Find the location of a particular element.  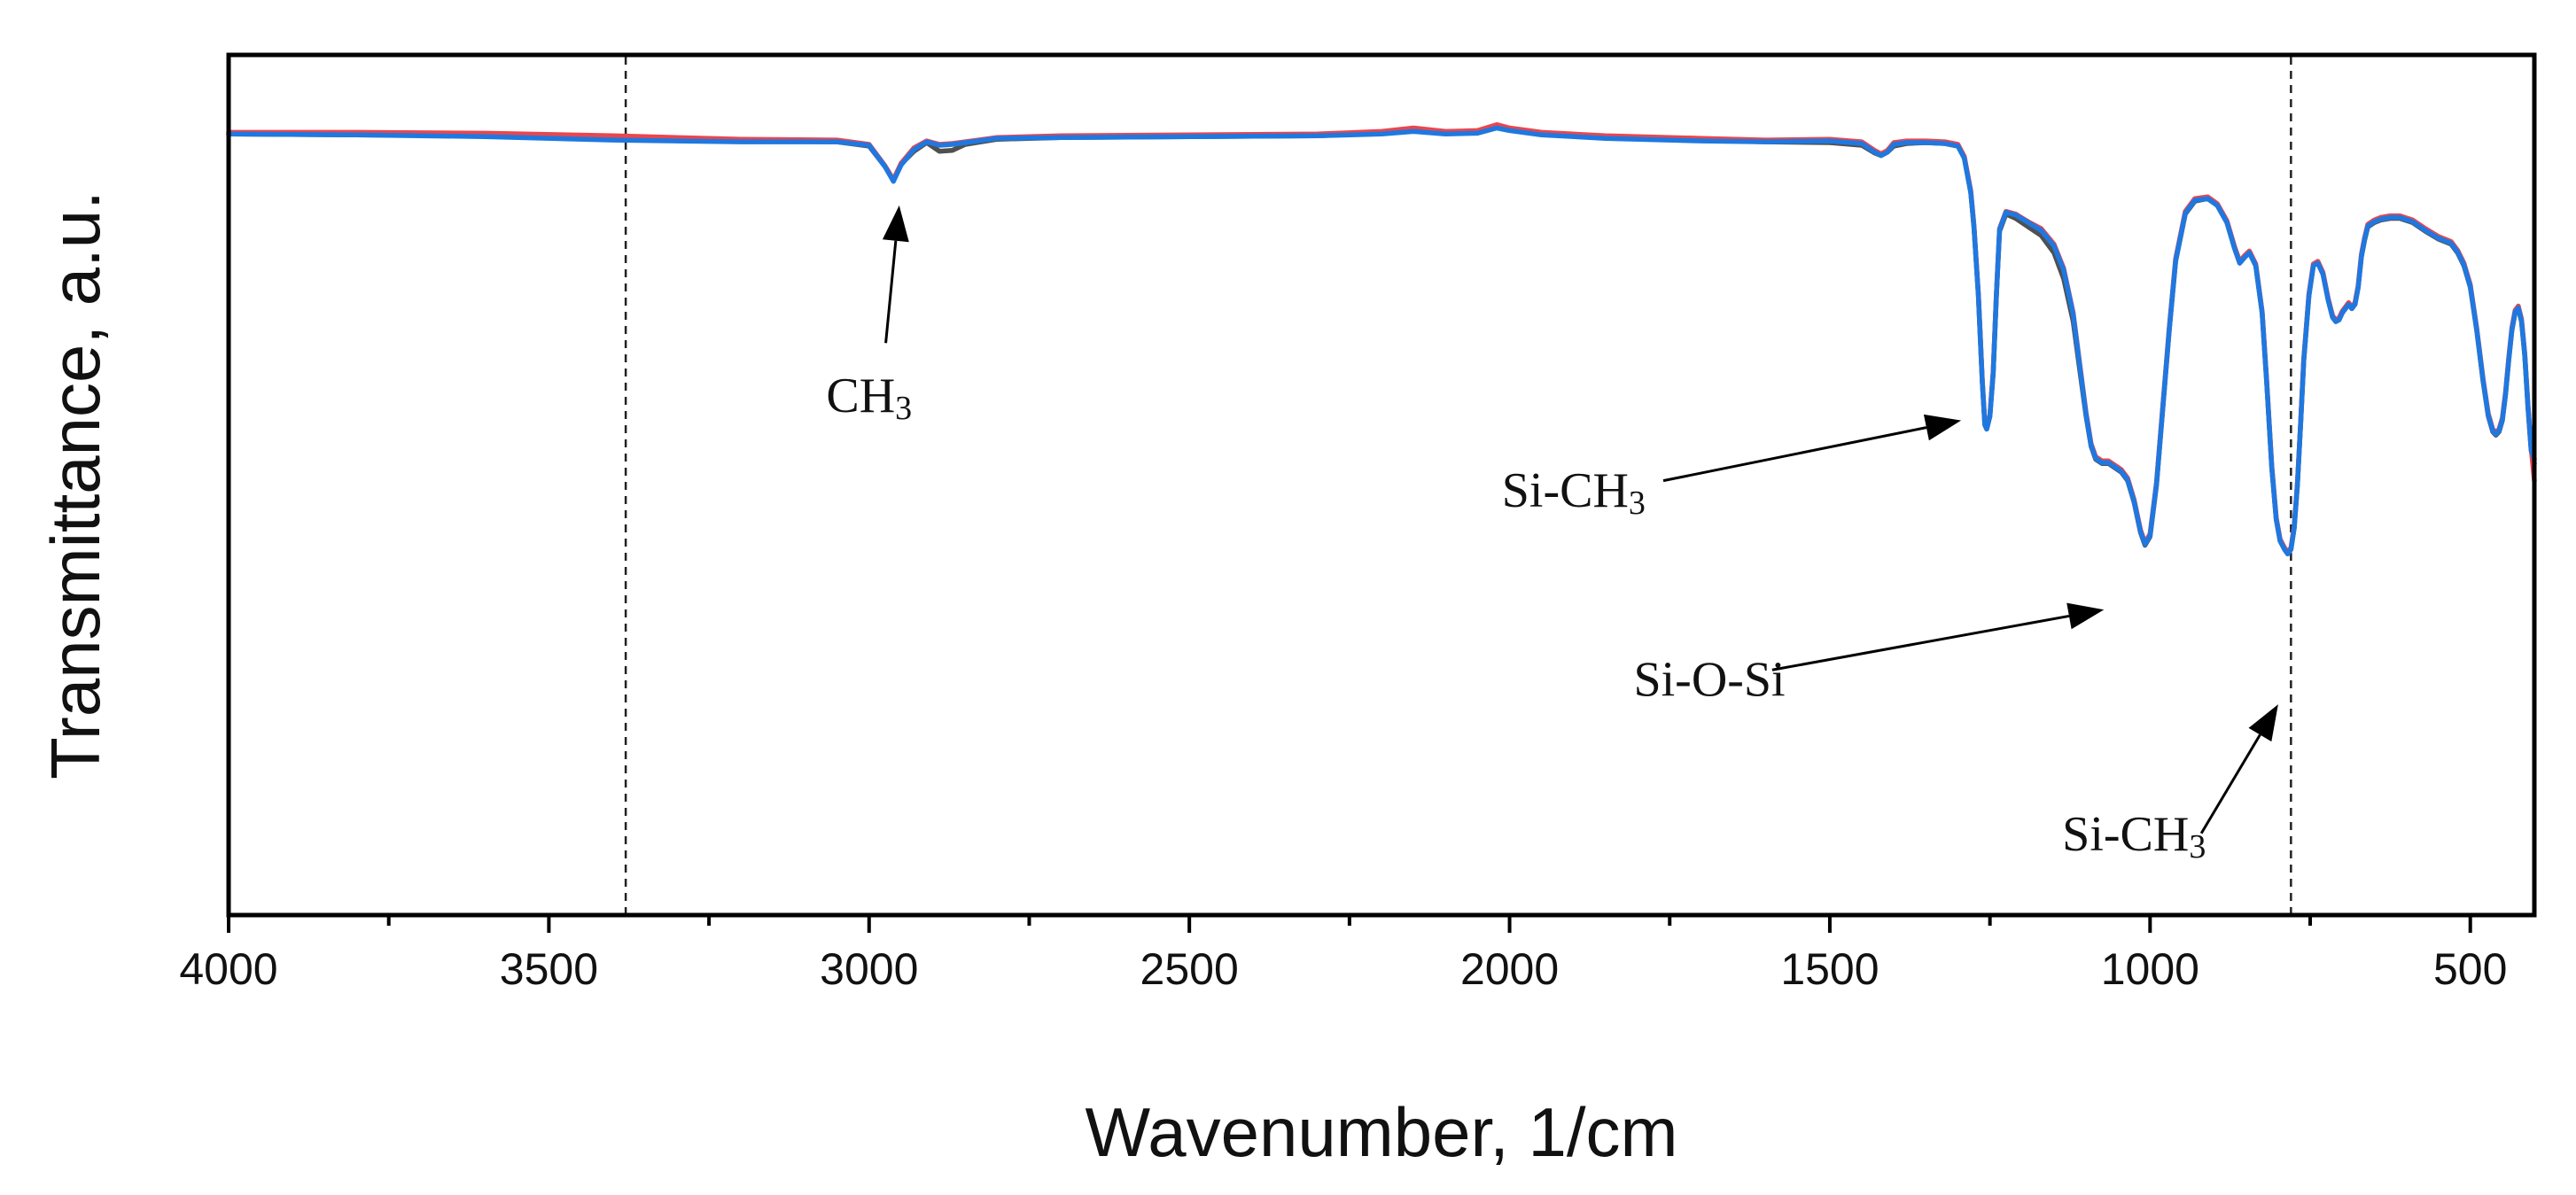

annotation-main: Si-O-Si is located at coordinates (1709, 679).